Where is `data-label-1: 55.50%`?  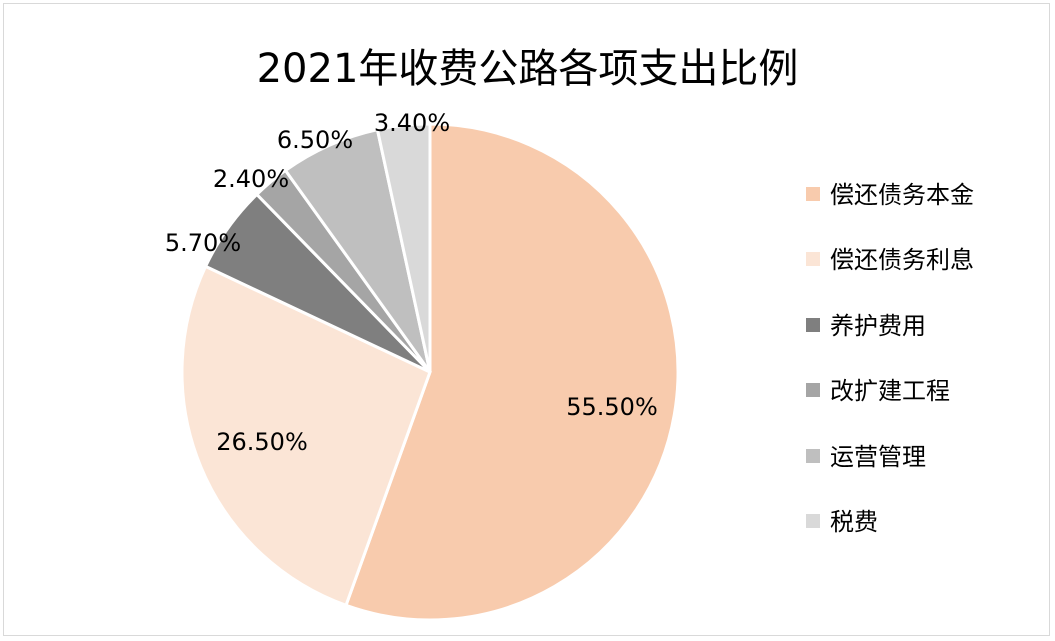
data-label-1: 55.50% is located at coordinates (612, 407).